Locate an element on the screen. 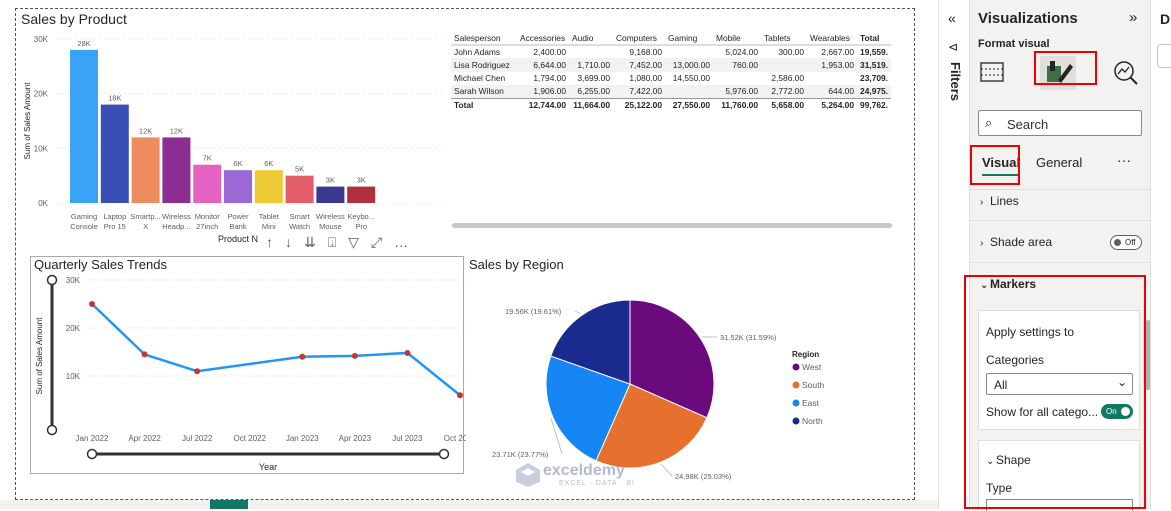  drill-up-icon: ↑ is located at coordinates (275, 242).